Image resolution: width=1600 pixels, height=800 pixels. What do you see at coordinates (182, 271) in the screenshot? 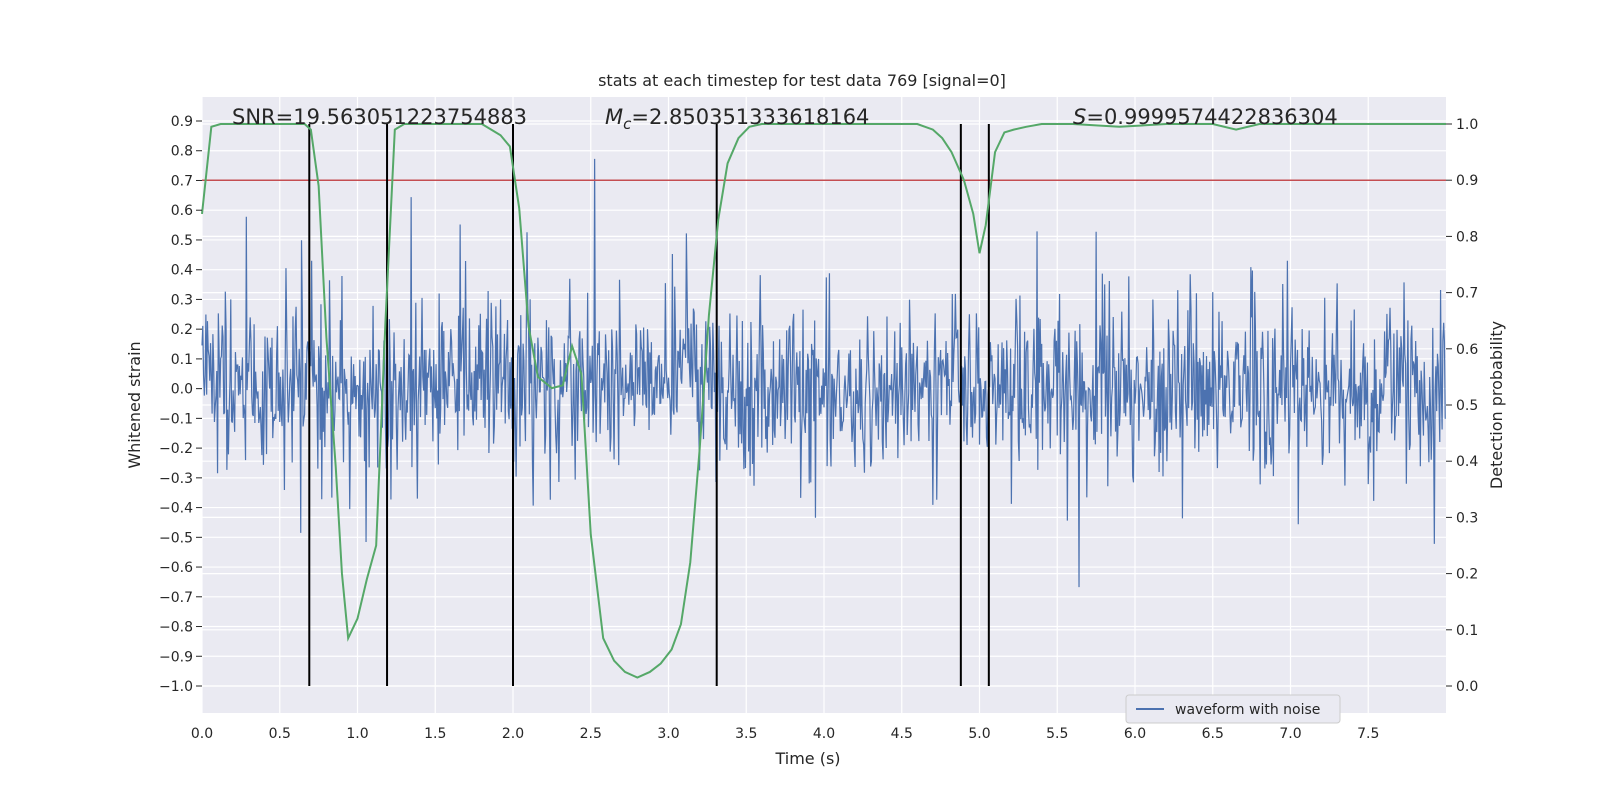
I see `y-tick-label: 0.4` at bounding box center [182, 271].